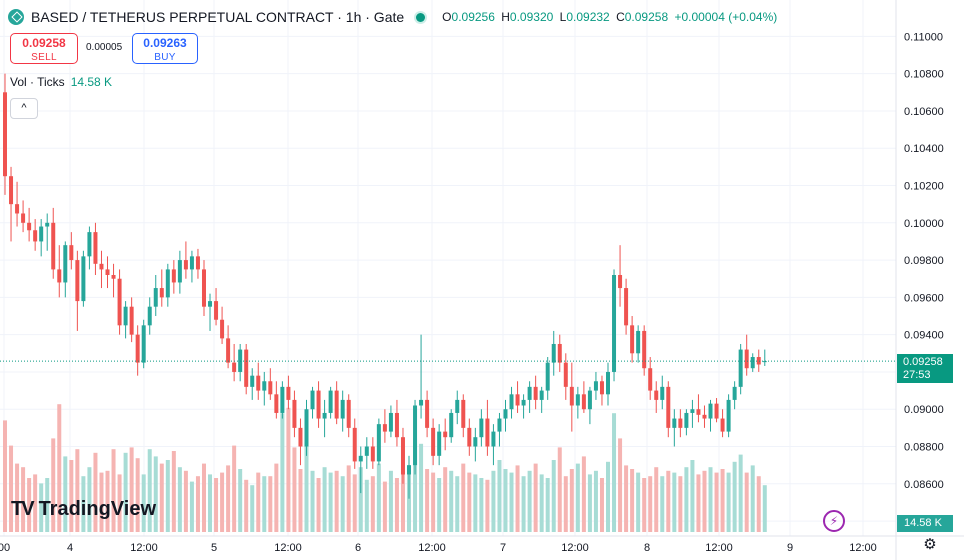 This screenshot has width=964, height=560. Describe the element at coordinates (24, 108) in the screenshot. I see `collapse-legend-button: ^` at that location.